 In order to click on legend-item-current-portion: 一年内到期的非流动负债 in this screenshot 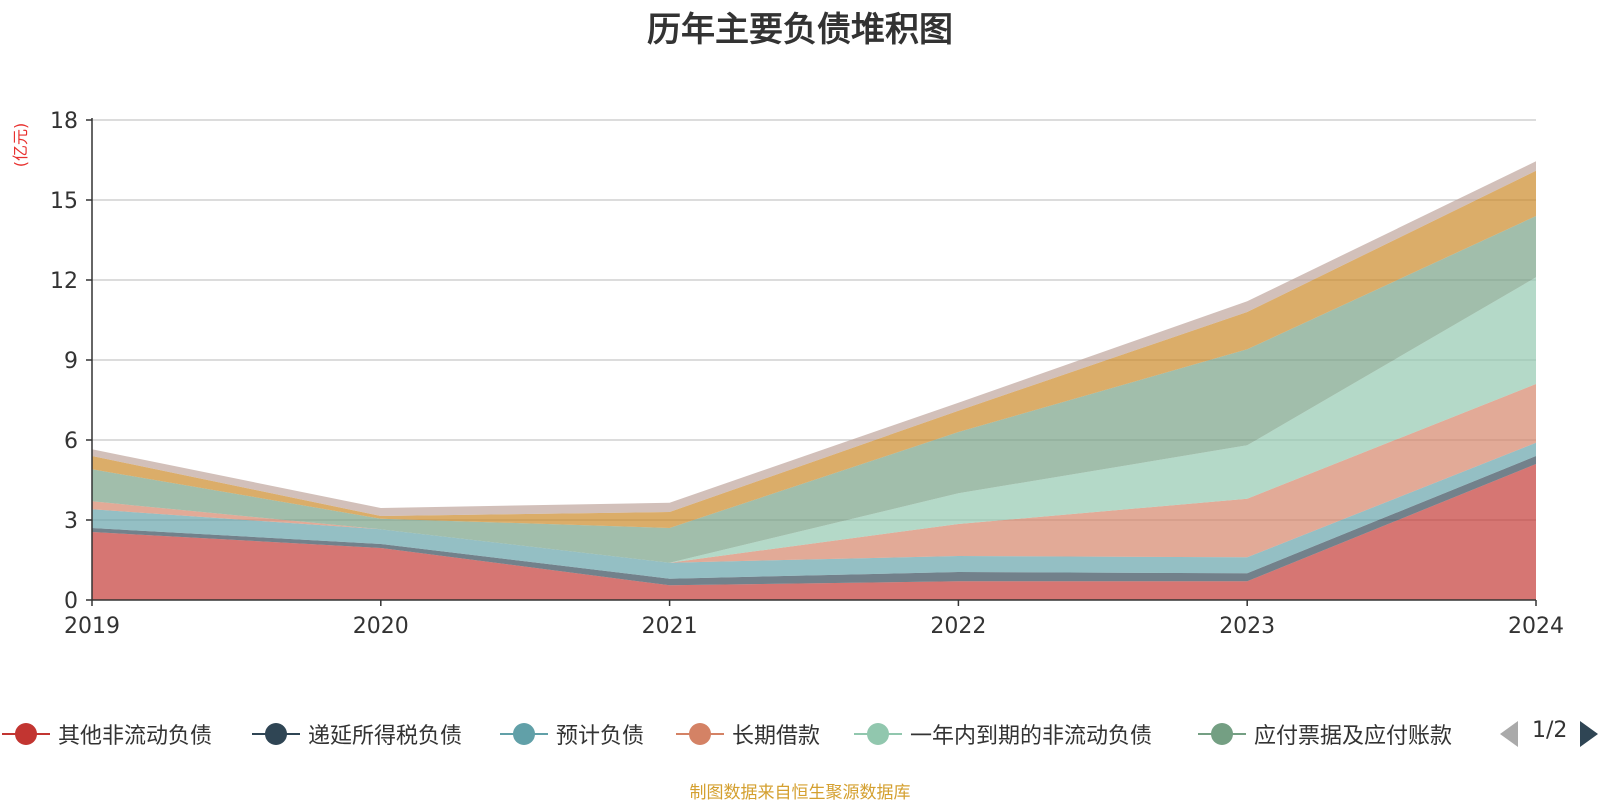, I will do `click(1002, 734)`.